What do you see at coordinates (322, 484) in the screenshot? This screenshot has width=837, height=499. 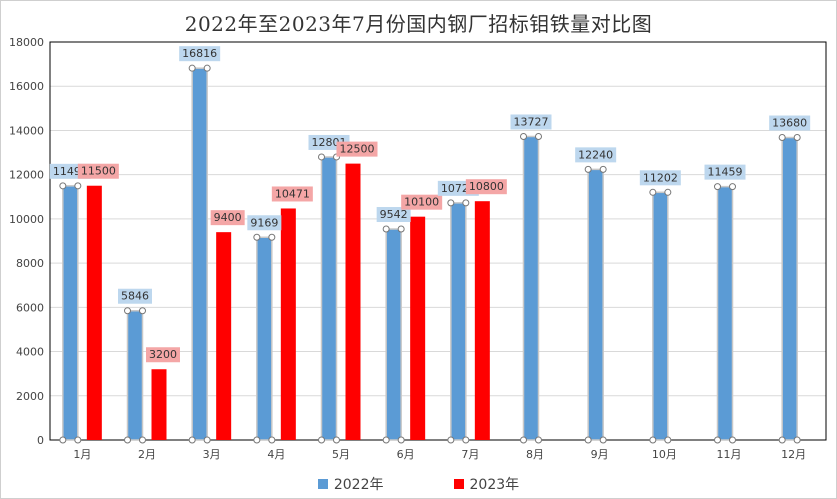 I see `legend-swatch-2022` at bounding box center [322, 484].